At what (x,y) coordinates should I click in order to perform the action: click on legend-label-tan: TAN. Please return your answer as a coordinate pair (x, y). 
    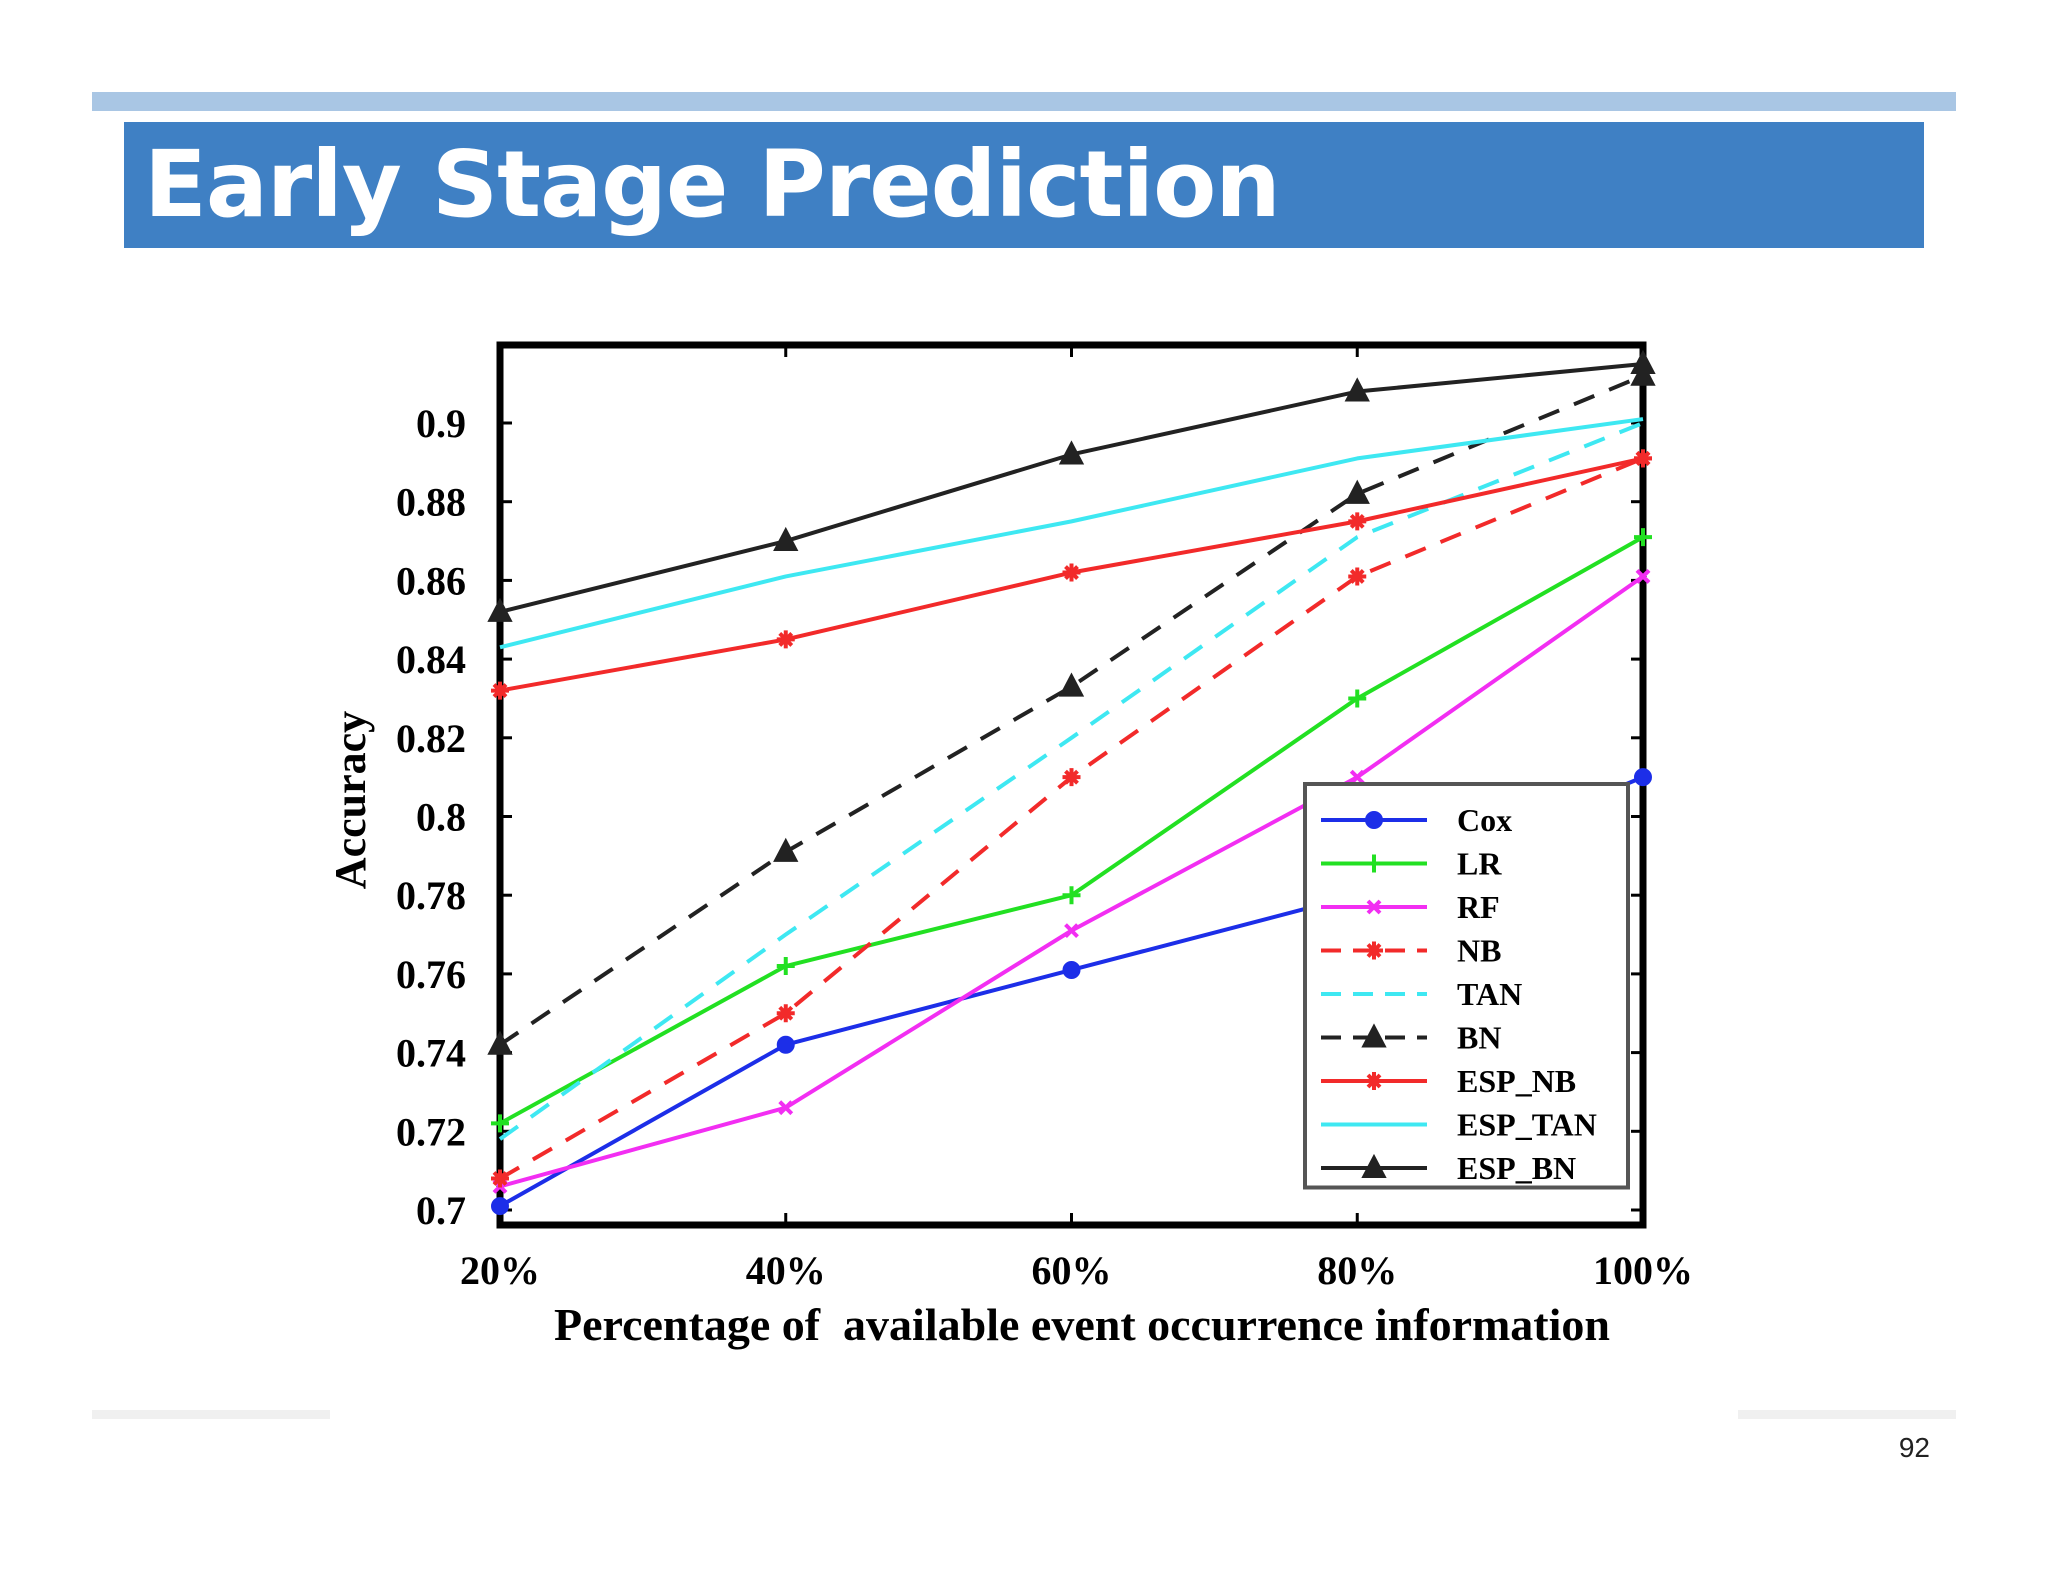
    Looking at the image, I should click on (1489, 994).